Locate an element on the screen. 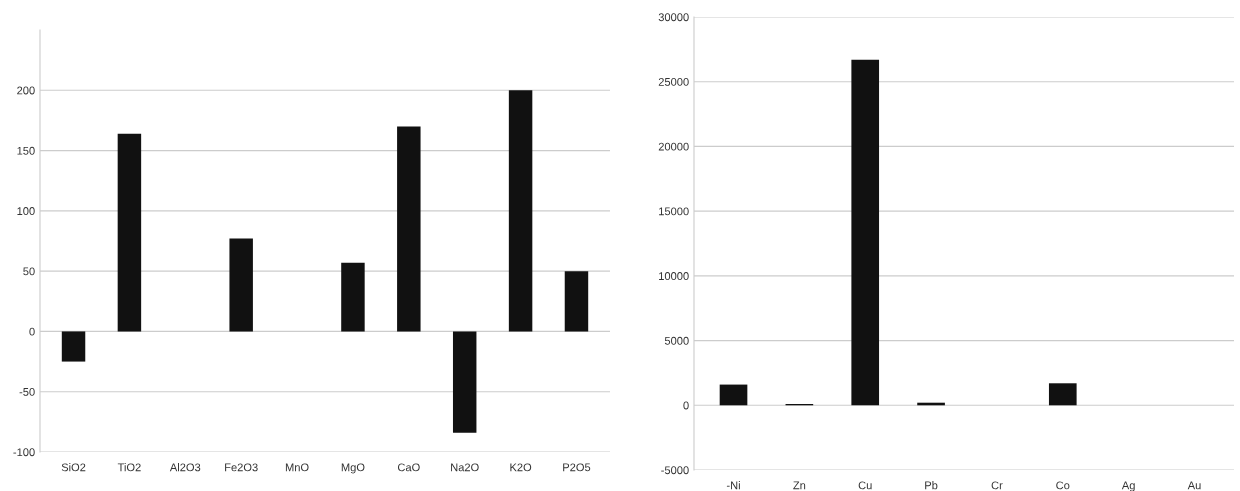 The height and width of the screenshot is (491, 1240). y-tick-label: -100 is located at coordinates (24, 452).